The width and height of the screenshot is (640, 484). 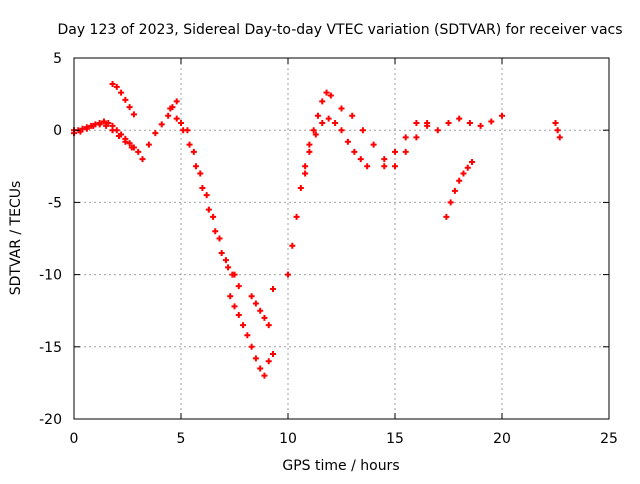 I want to click on x-axis-label: GPS time / hours, so click(x=340, y=466).